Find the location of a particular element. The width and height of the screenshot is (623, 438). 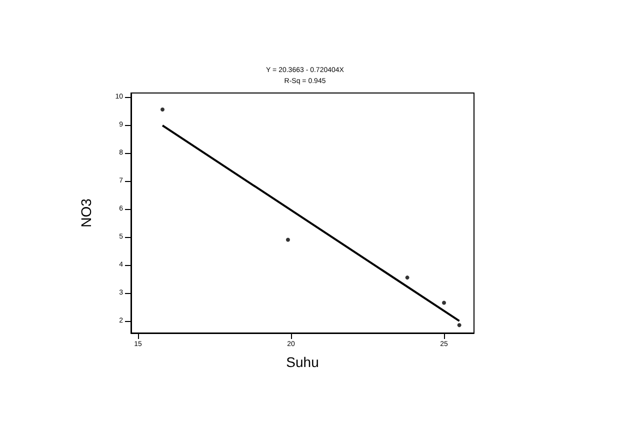

y-axis-title: NO3 is located at coordinates (86, 213).